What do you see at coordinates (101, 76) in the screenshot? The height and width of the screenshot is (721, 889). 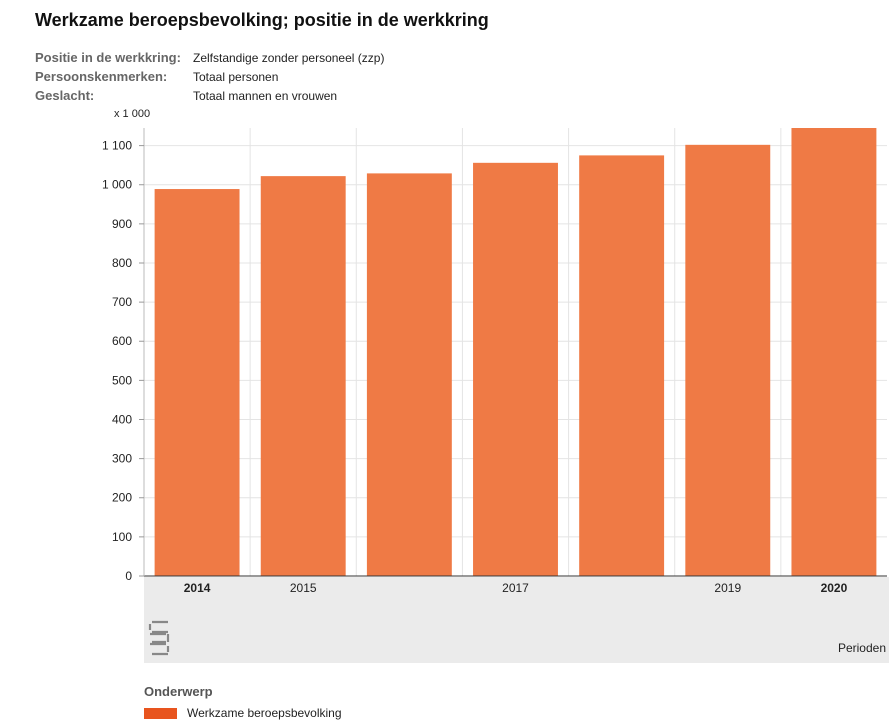 I see `filter-key: Persoonskenmerken:` at bounding box center [101, 76].